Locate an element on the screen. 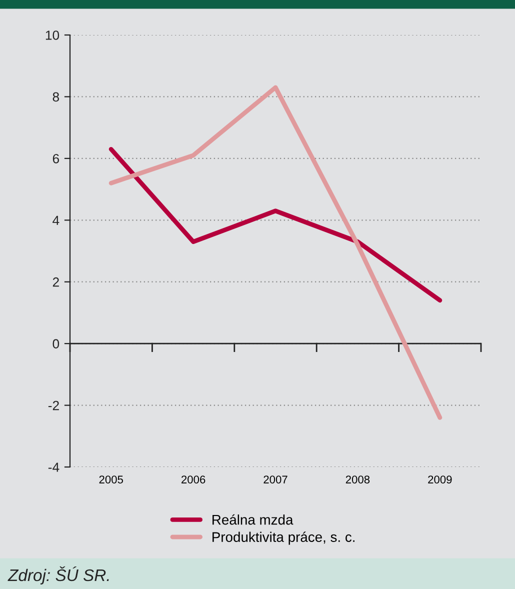 This screenshot has height=589, width=515. y-tick-label: -2 is located at coordinates (53, 405).